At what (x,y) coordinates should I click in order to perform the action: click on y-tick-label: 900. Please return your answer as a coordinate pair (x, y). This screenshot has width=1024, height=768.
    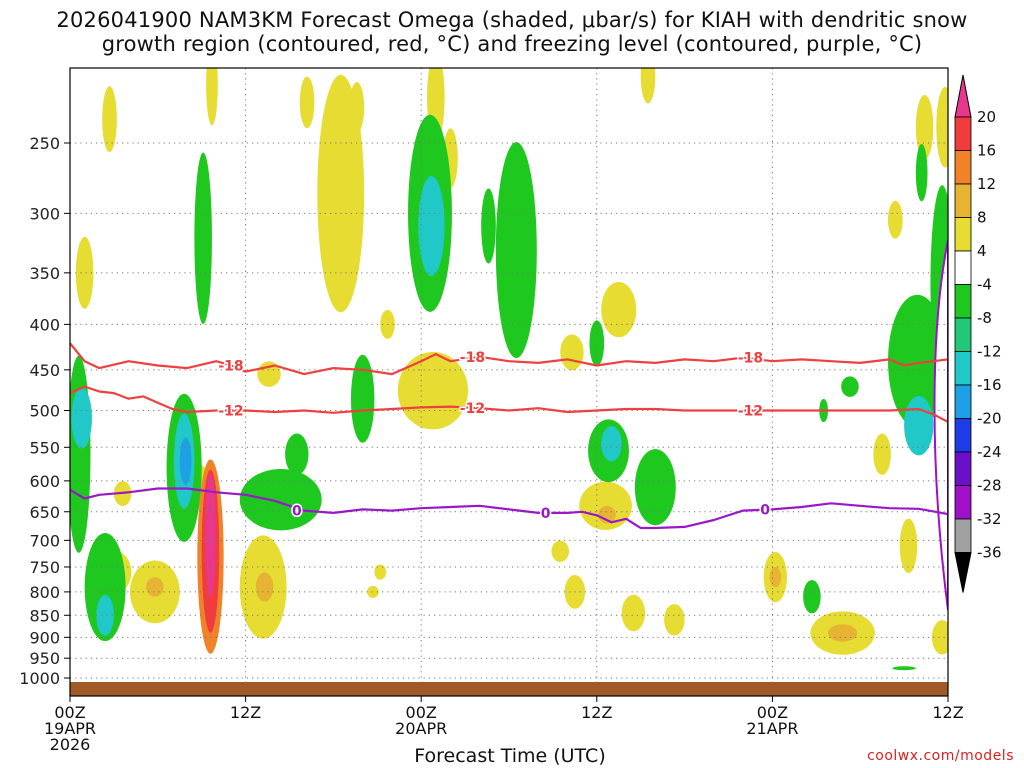
    Looking at the image, I should click on (44, 637).